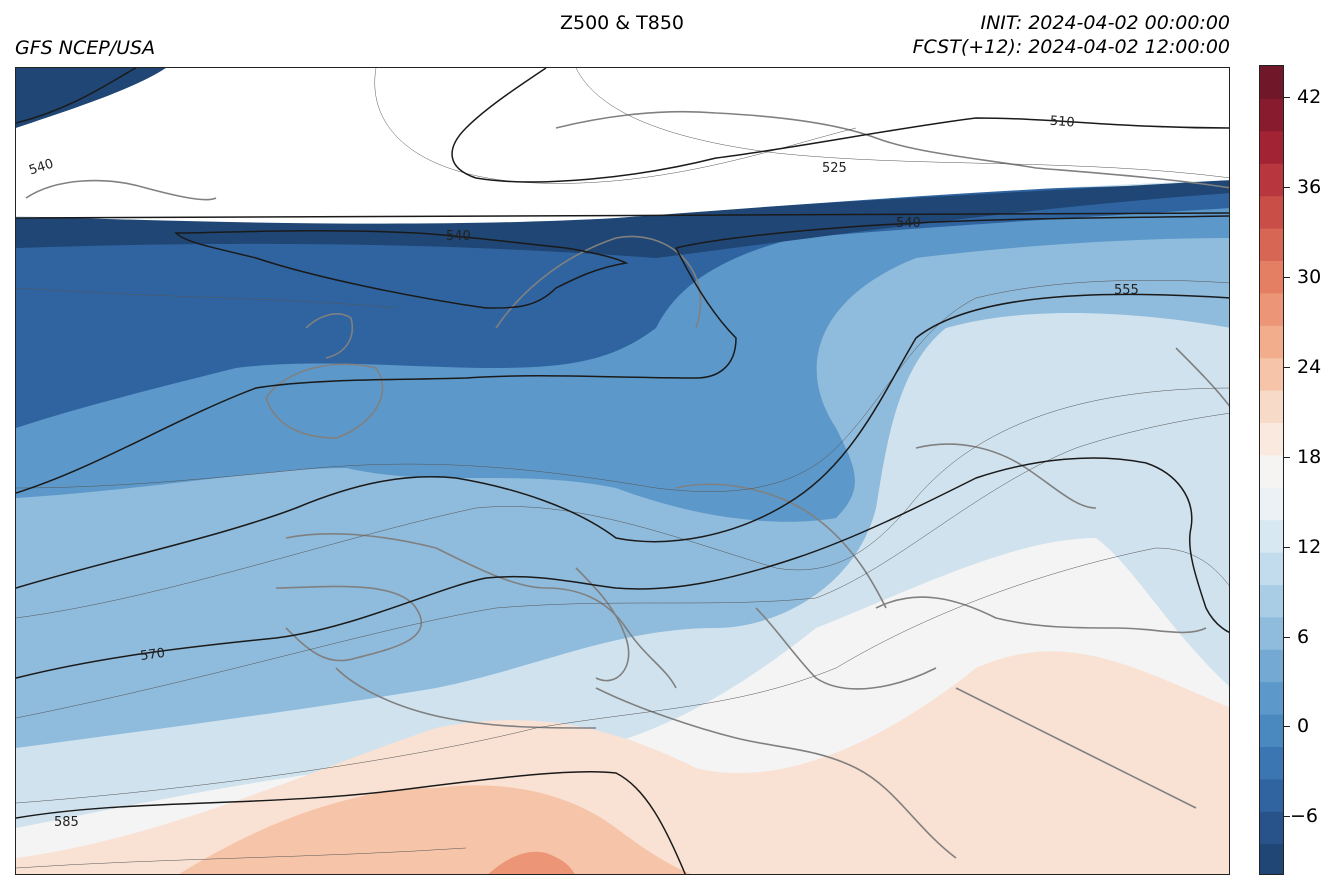 Image resolution: width=1344 pixels, height=890 pixels. What do you see at coordinates (1303, 726) in the screenshot?
I see `colorbar-tick-label: 0` at bounding box center [1303, 726].